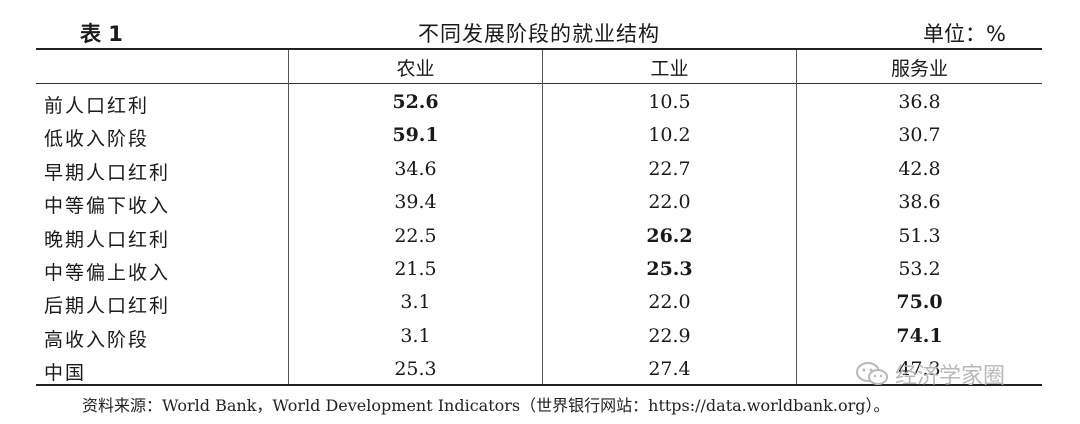 Image resolution: width=1080 pixels, height=424 pixels. What do you see at coordinates (415, 135) in the screenshot?
I see `cell-agriculture: 59.1` at bounding box center [415, 135].